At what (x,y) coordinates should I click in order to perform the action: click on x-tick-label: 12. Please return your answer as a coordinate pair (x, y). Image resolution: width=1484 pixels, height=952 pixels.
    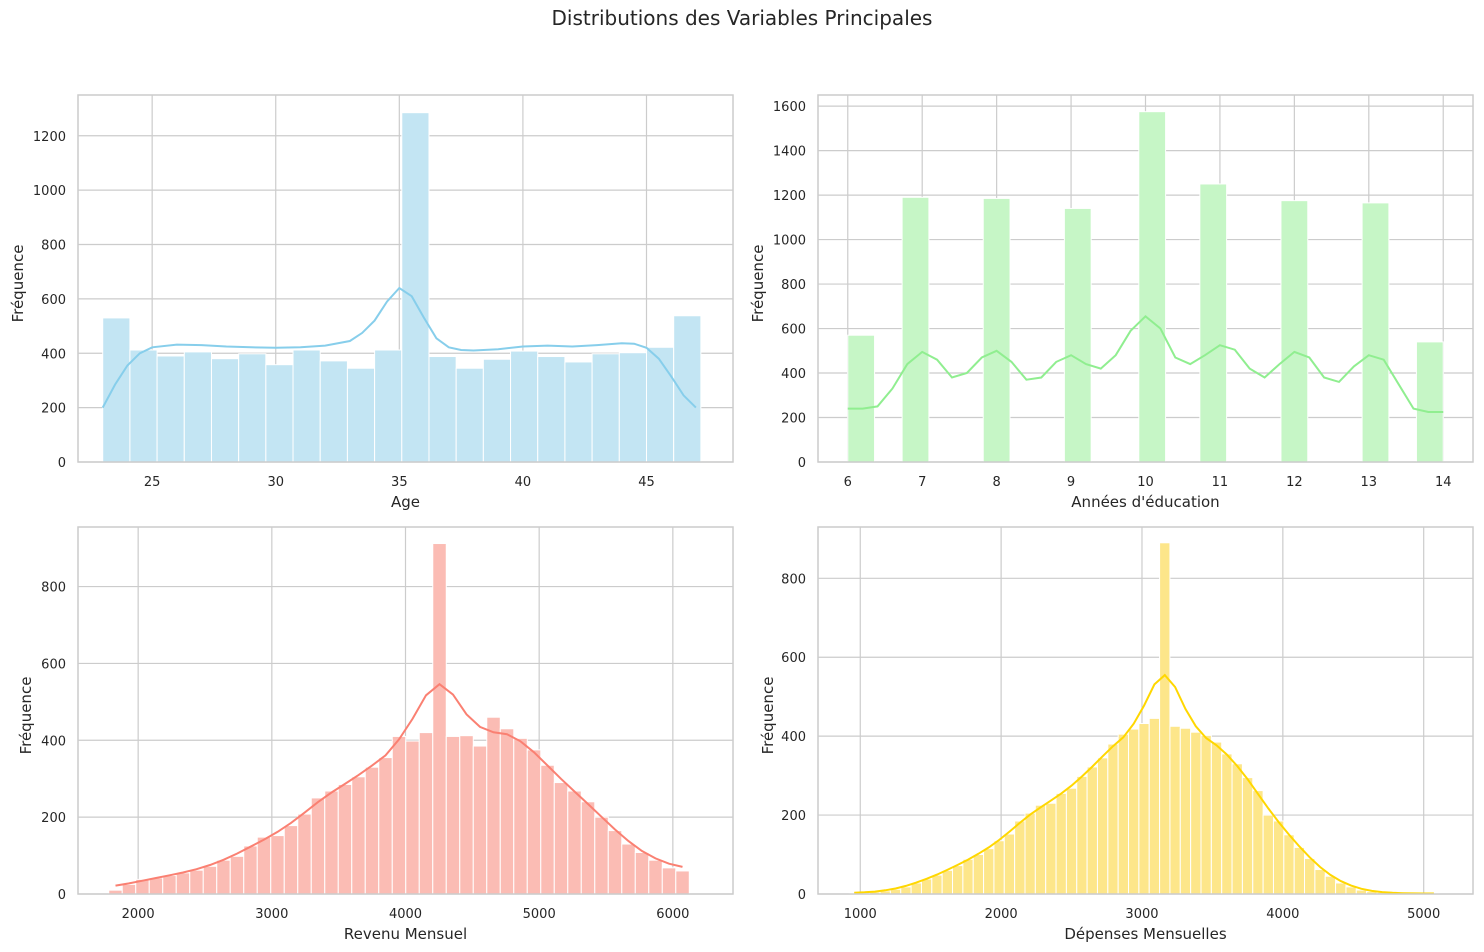
    Looking at the image, I should click on (1294, 482).